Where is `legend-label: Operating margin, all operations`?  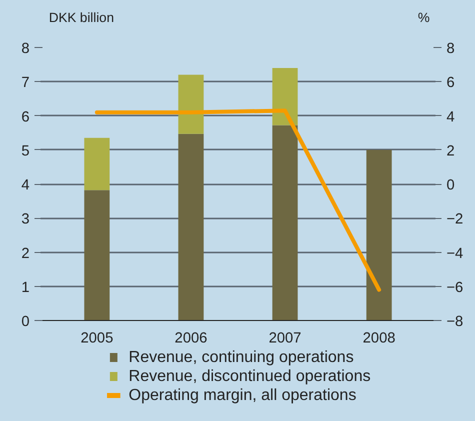 legend-label: Operating margin, all operations is located at coordinates (242, 395).